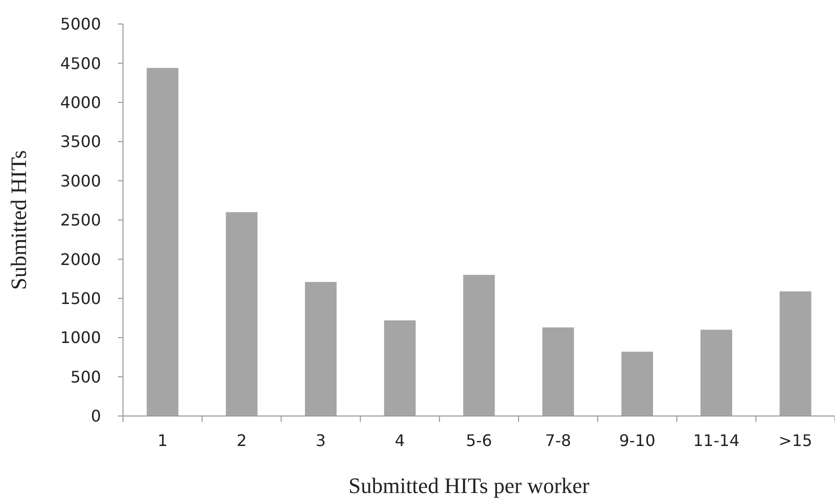 The width and height of the screenshot is (835, 501). Describe the element at coordinates (80, 102) in the screenshot. I see `y-tick-label: 4000` at that location.